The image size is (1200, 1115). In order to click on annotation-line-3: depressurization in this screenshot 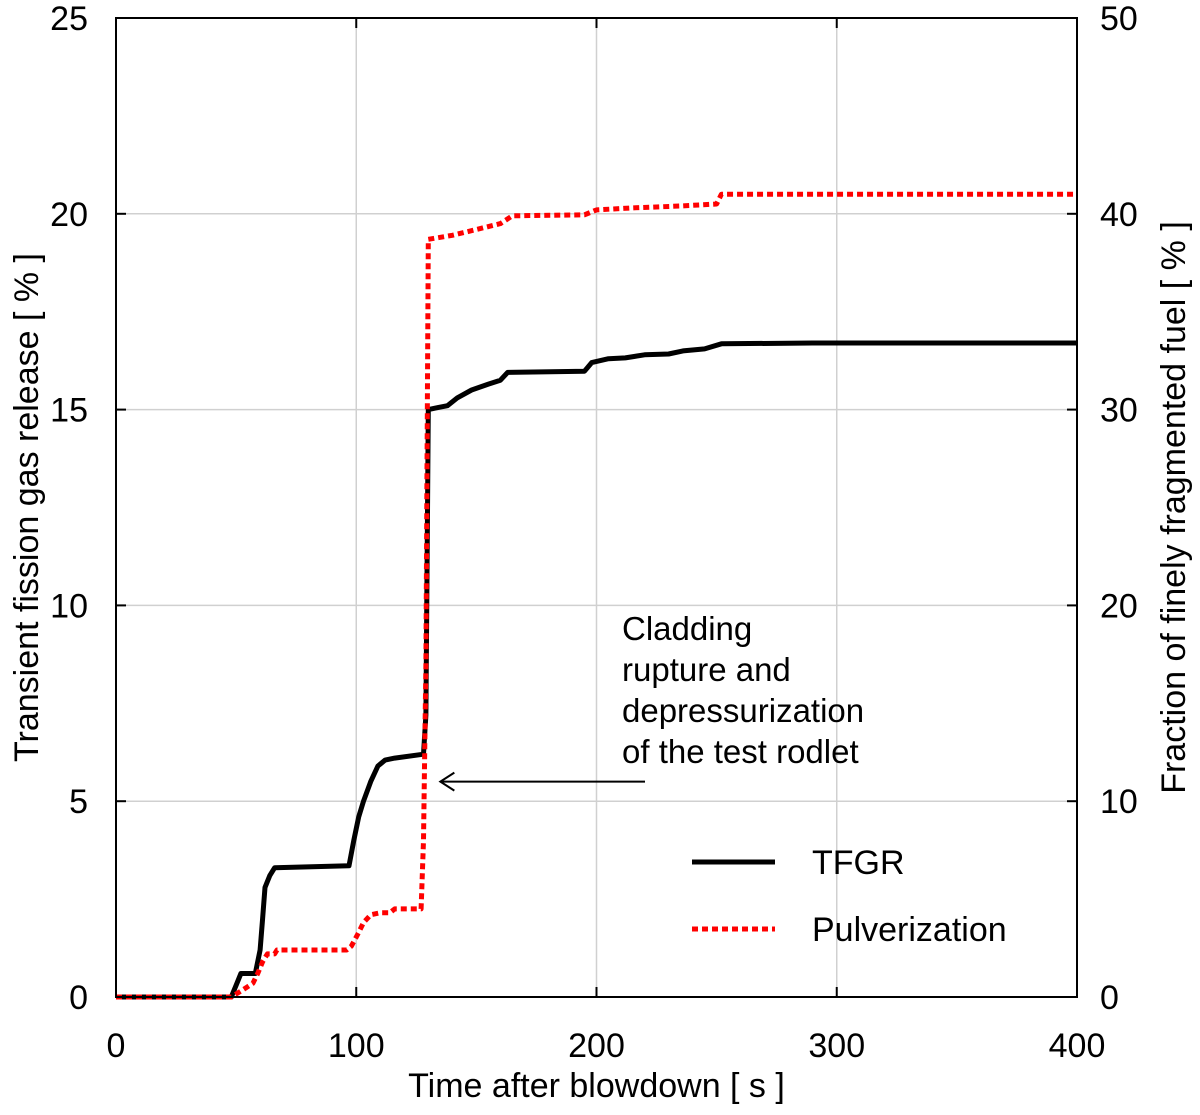, I will do `click(743, 710)`.